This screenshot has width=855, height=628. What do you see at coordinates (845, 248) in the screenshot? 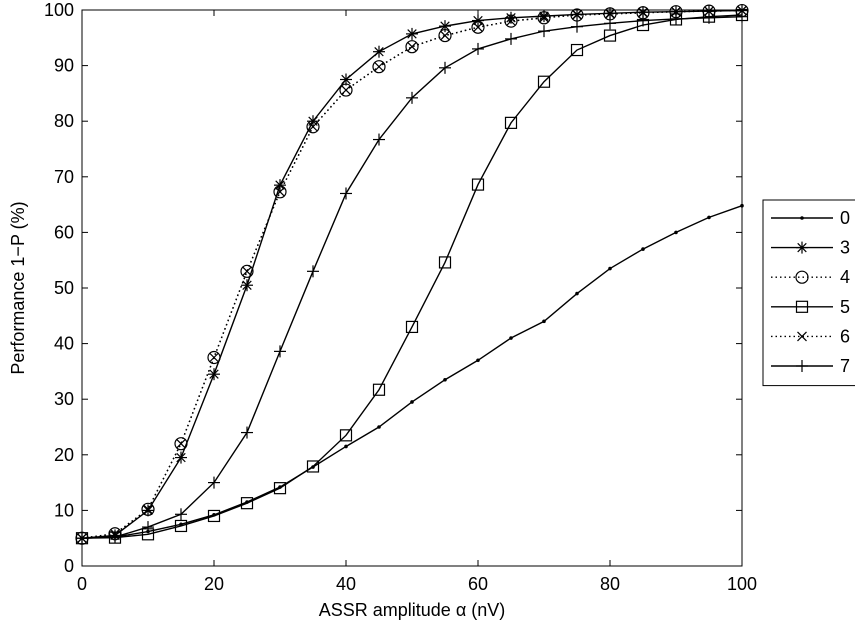
I see `legend-label: 3` at bounding box center [845, 248].